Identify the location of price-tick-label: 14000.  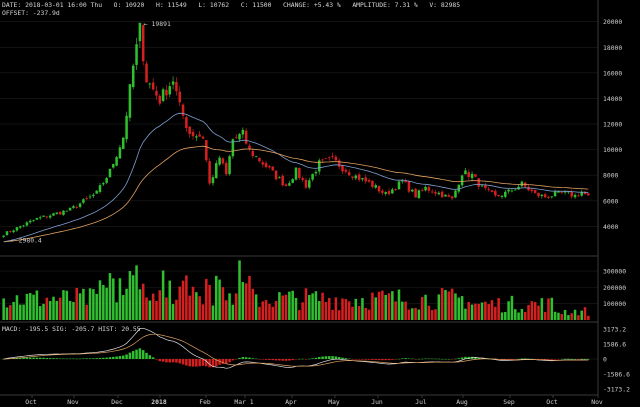
(612, 99).